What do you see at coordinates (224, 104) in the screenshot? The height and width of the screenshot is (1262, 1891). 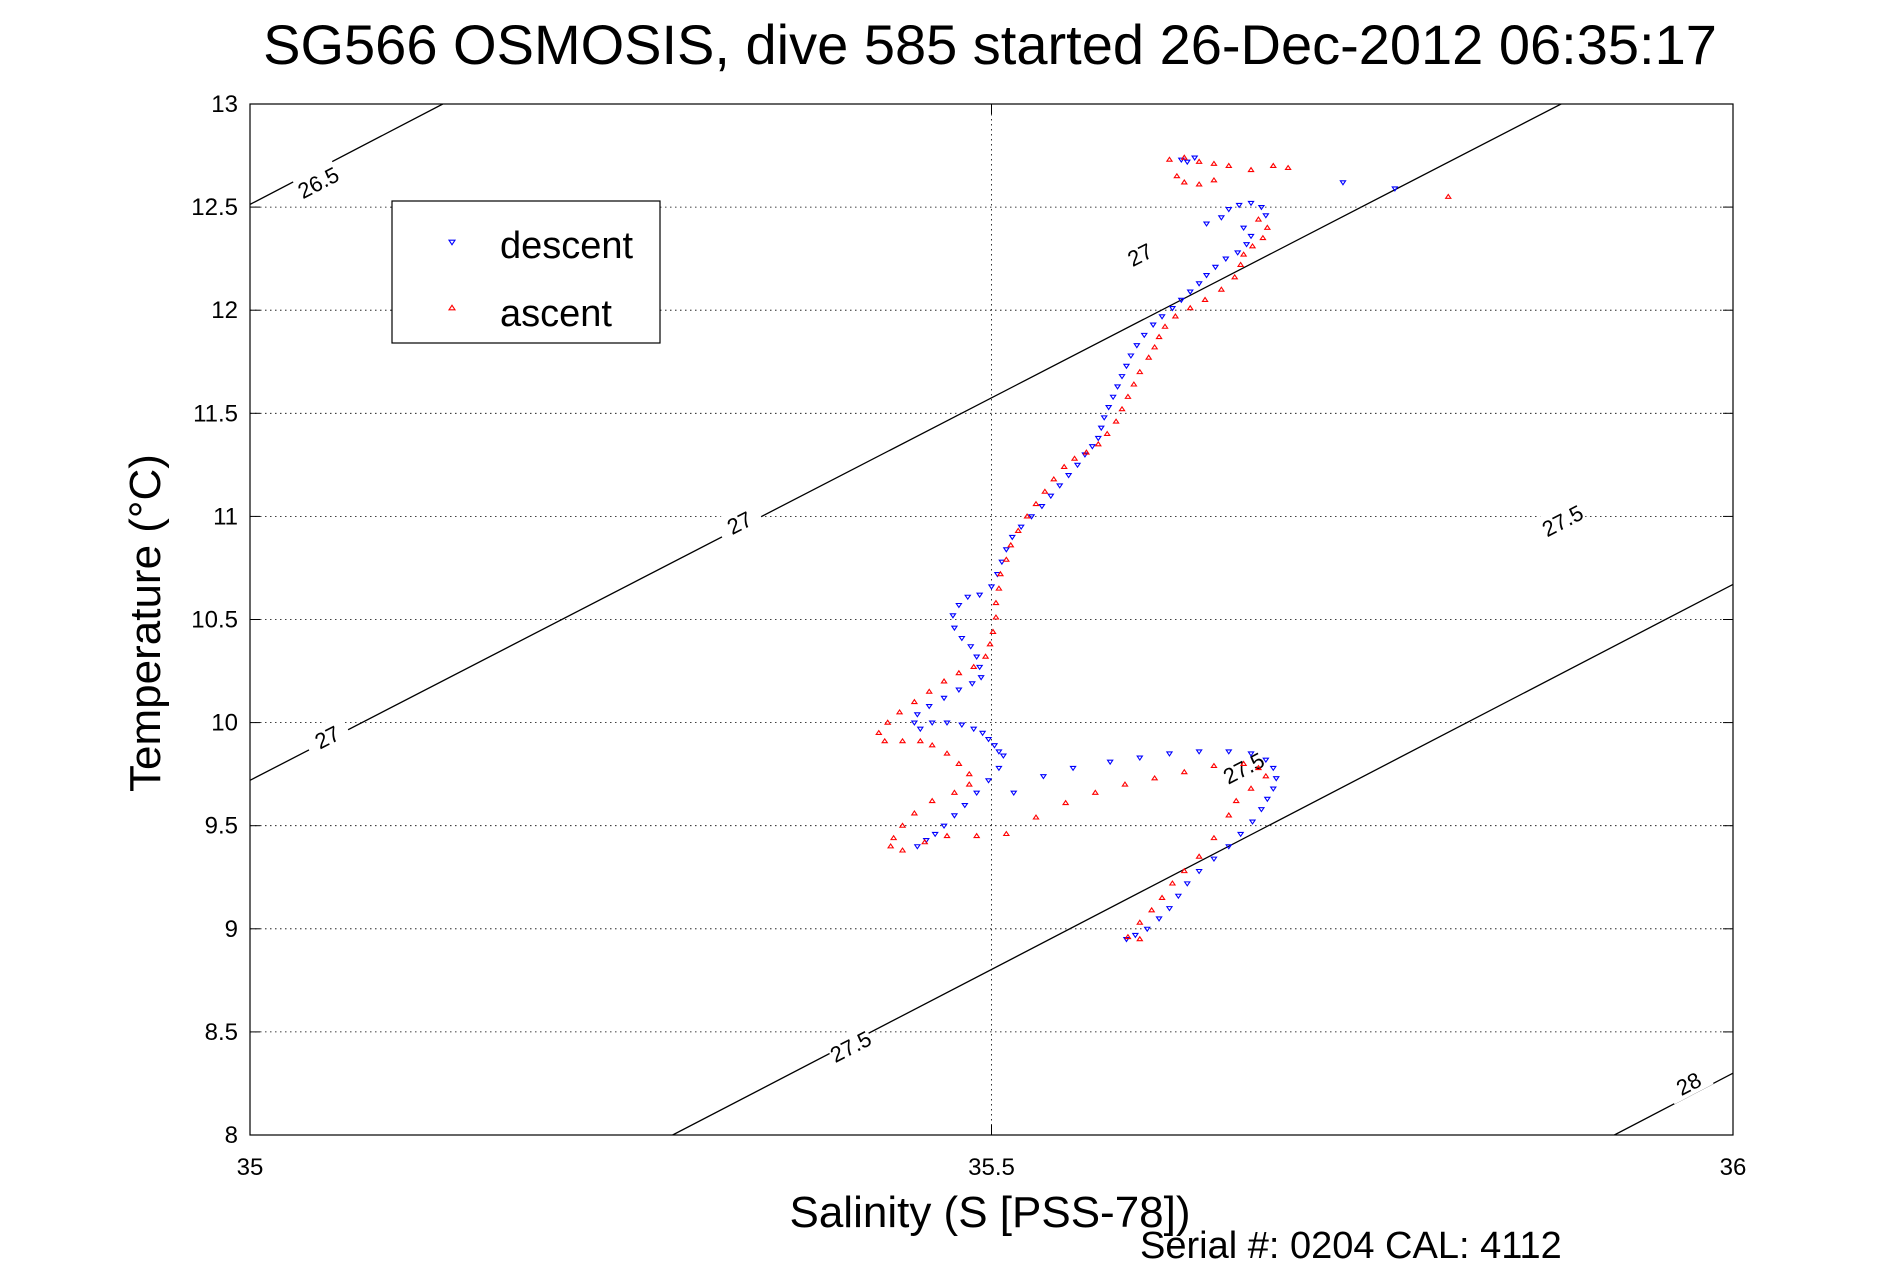 I see `y-tick-label: 13` at bounding box center [224, 104].